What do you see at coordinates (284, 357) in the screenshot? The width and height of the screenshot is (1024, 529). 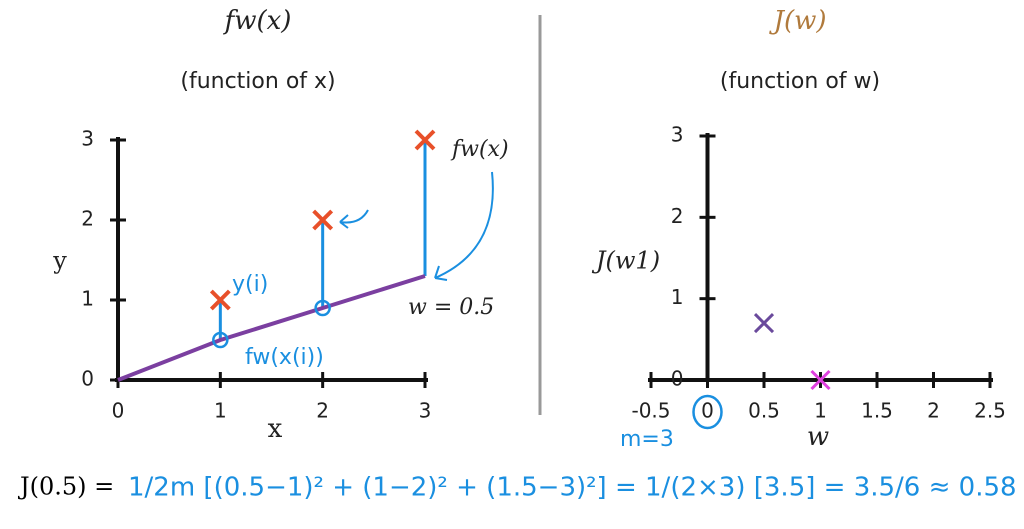 I see `annotation: fw(x(i))` at bounding box center [284, 357].